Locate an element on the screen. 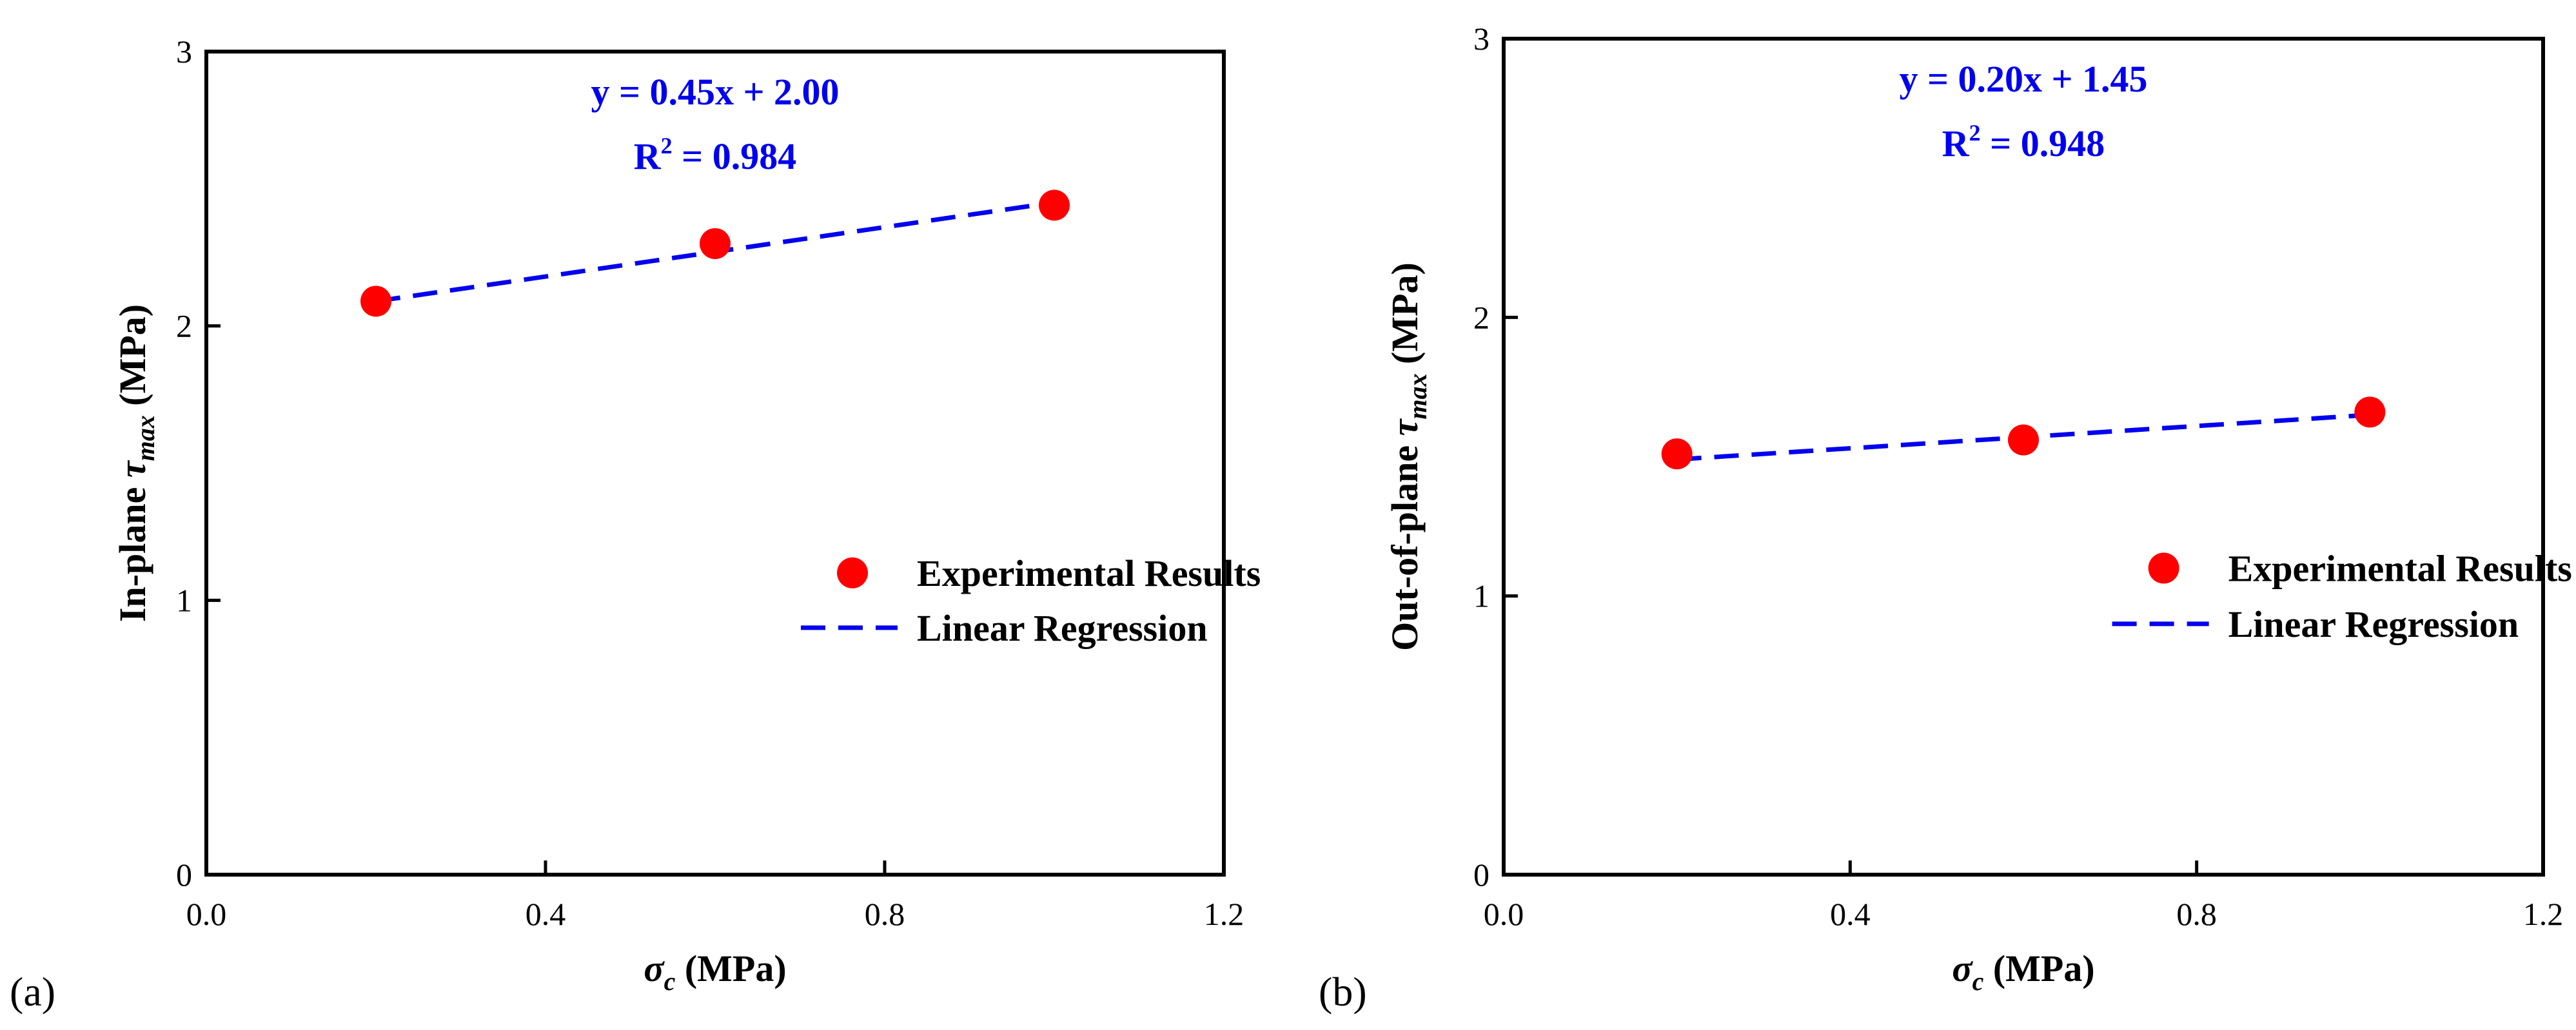  panel-label: (a) is located at coordinates (32, 992).